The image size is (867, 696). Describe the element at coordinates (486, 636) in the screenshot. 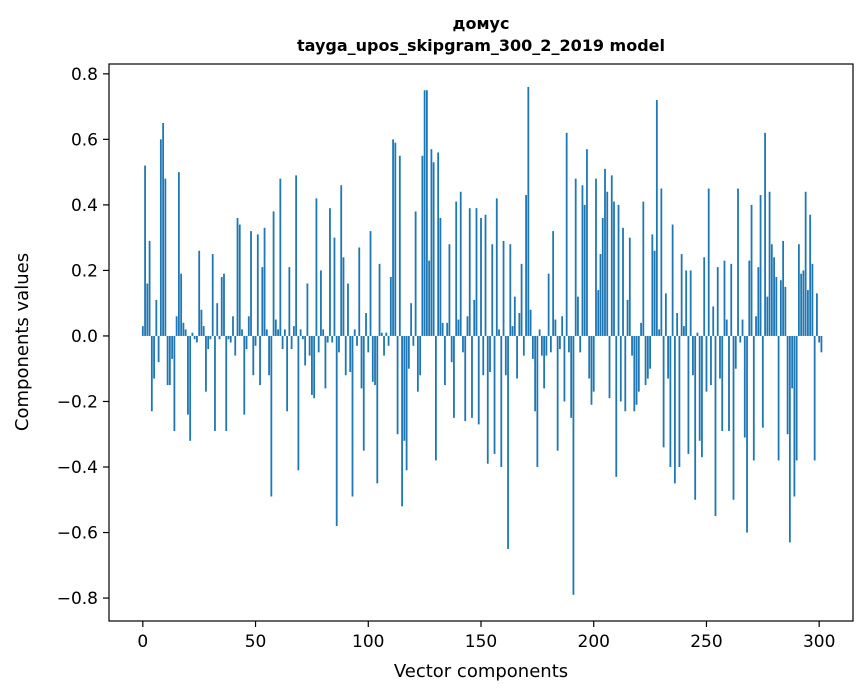

I see `x-axis-ticks: 0 50 100 150 200 250 300` at that location.